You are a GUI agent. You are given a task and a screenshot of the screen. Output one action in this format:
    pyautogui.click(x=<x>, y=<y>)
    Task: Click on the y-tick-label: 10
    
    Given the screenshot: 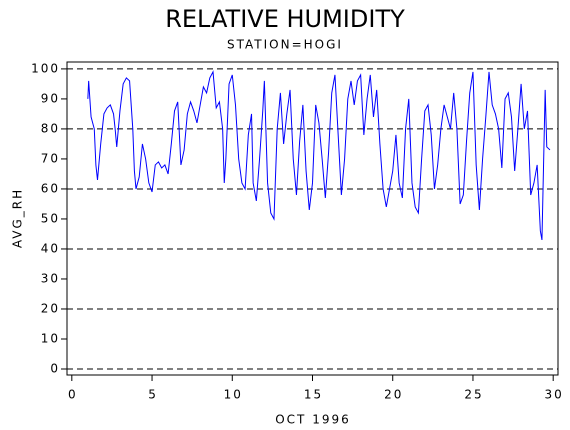 What is the action you would take?
    pyautogui.click(x=50, y=338)
    